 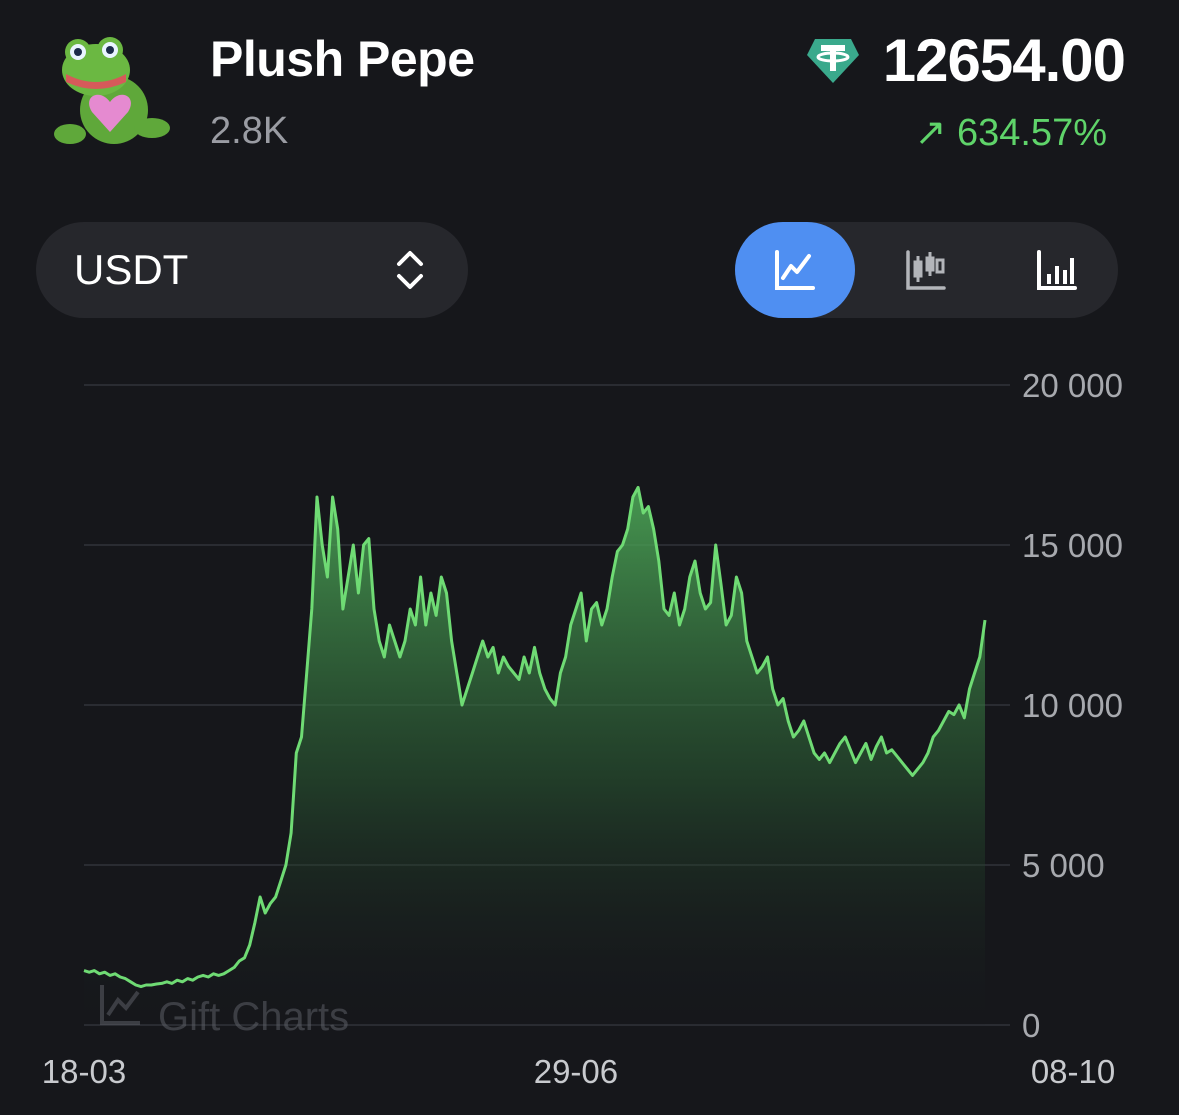 I want to click on price-change: ↗ 634.57%, so click(x=1010, y=133).